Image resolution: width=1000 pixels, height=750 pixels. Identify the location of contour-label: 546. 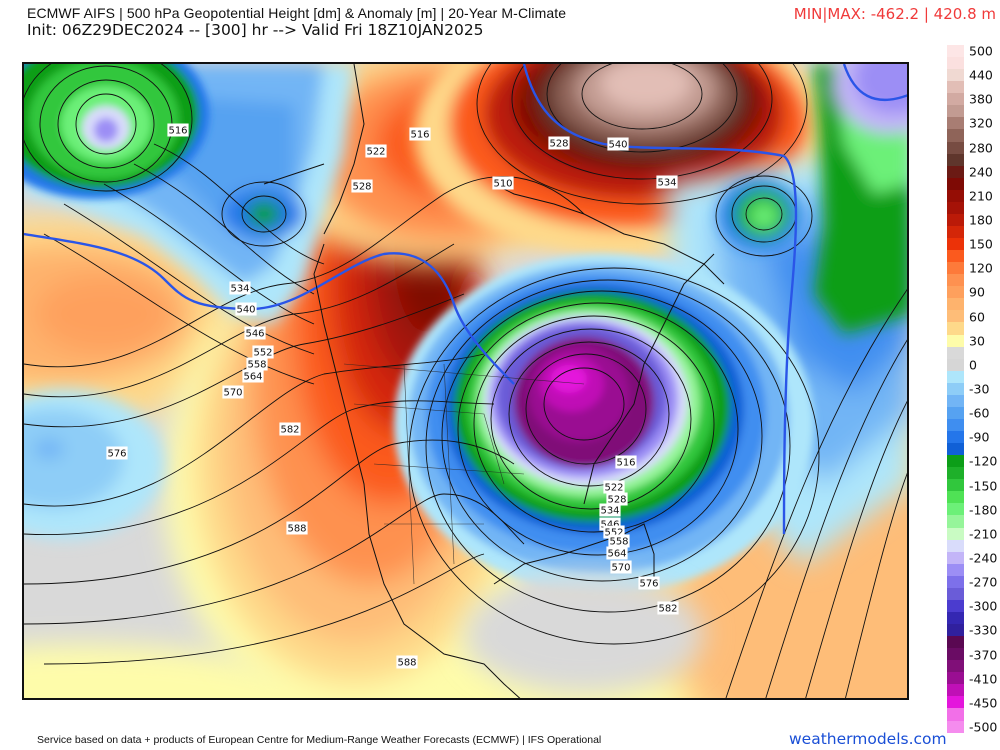
(255, 333).